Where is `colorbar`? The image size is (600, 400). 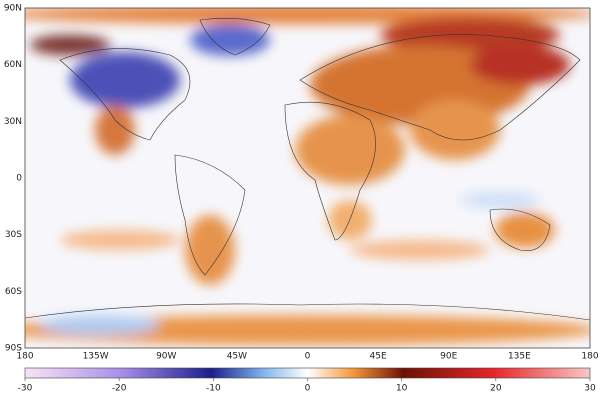
colorbar is located at coordinates (307, 373).